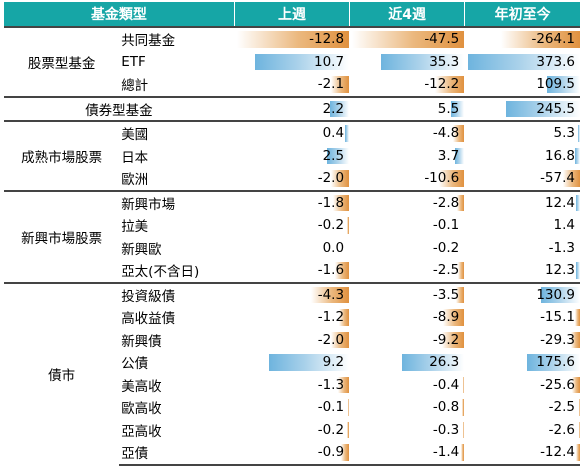 This screenshot has width=584, height=466. I want to click on value-cell-week: -4.3, so click(291, 293).